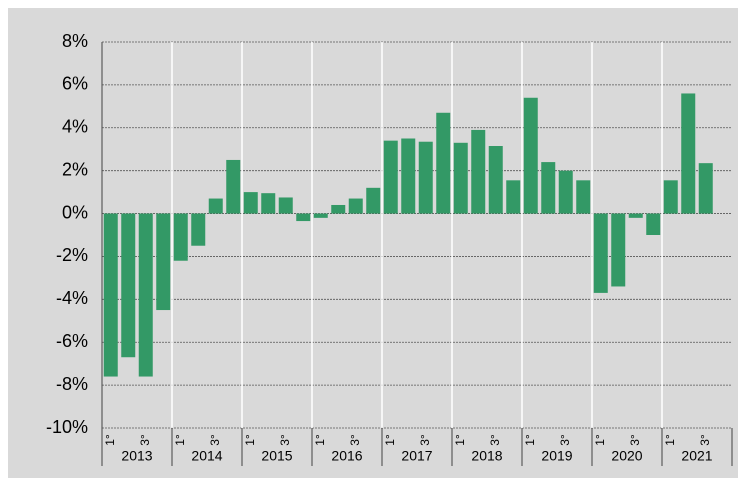 The height and width of the screenshot is (484, 744). Describe the element at coordinates (72, 384) in the screenshot. I see `y-tick-label: -8%` at that location.